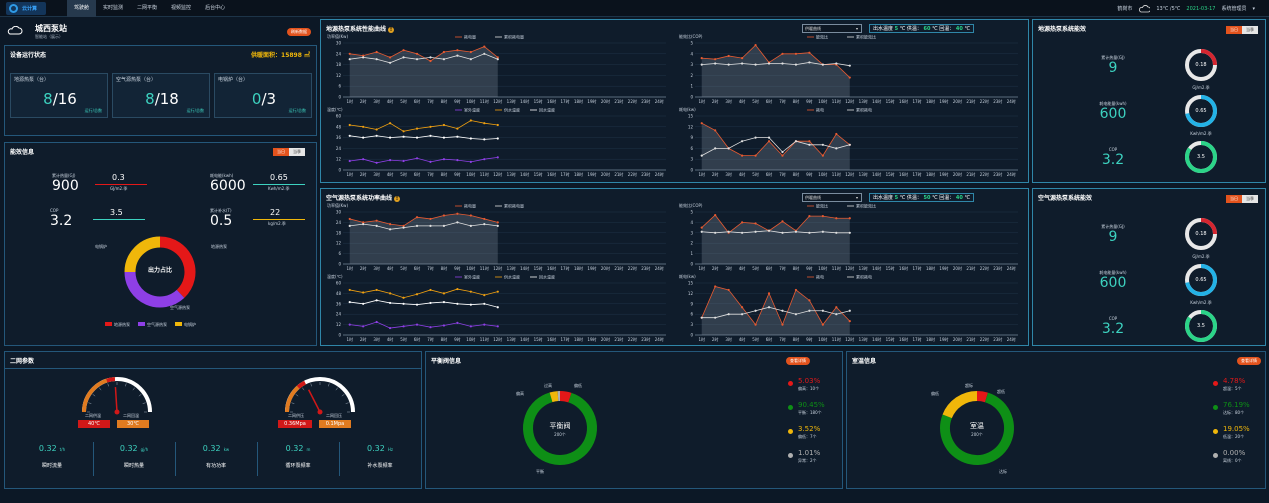 The height and width of the screenshot is (503, 1269). I want to click on tab-cockpit: 驾驶舱, so click(82, 8).